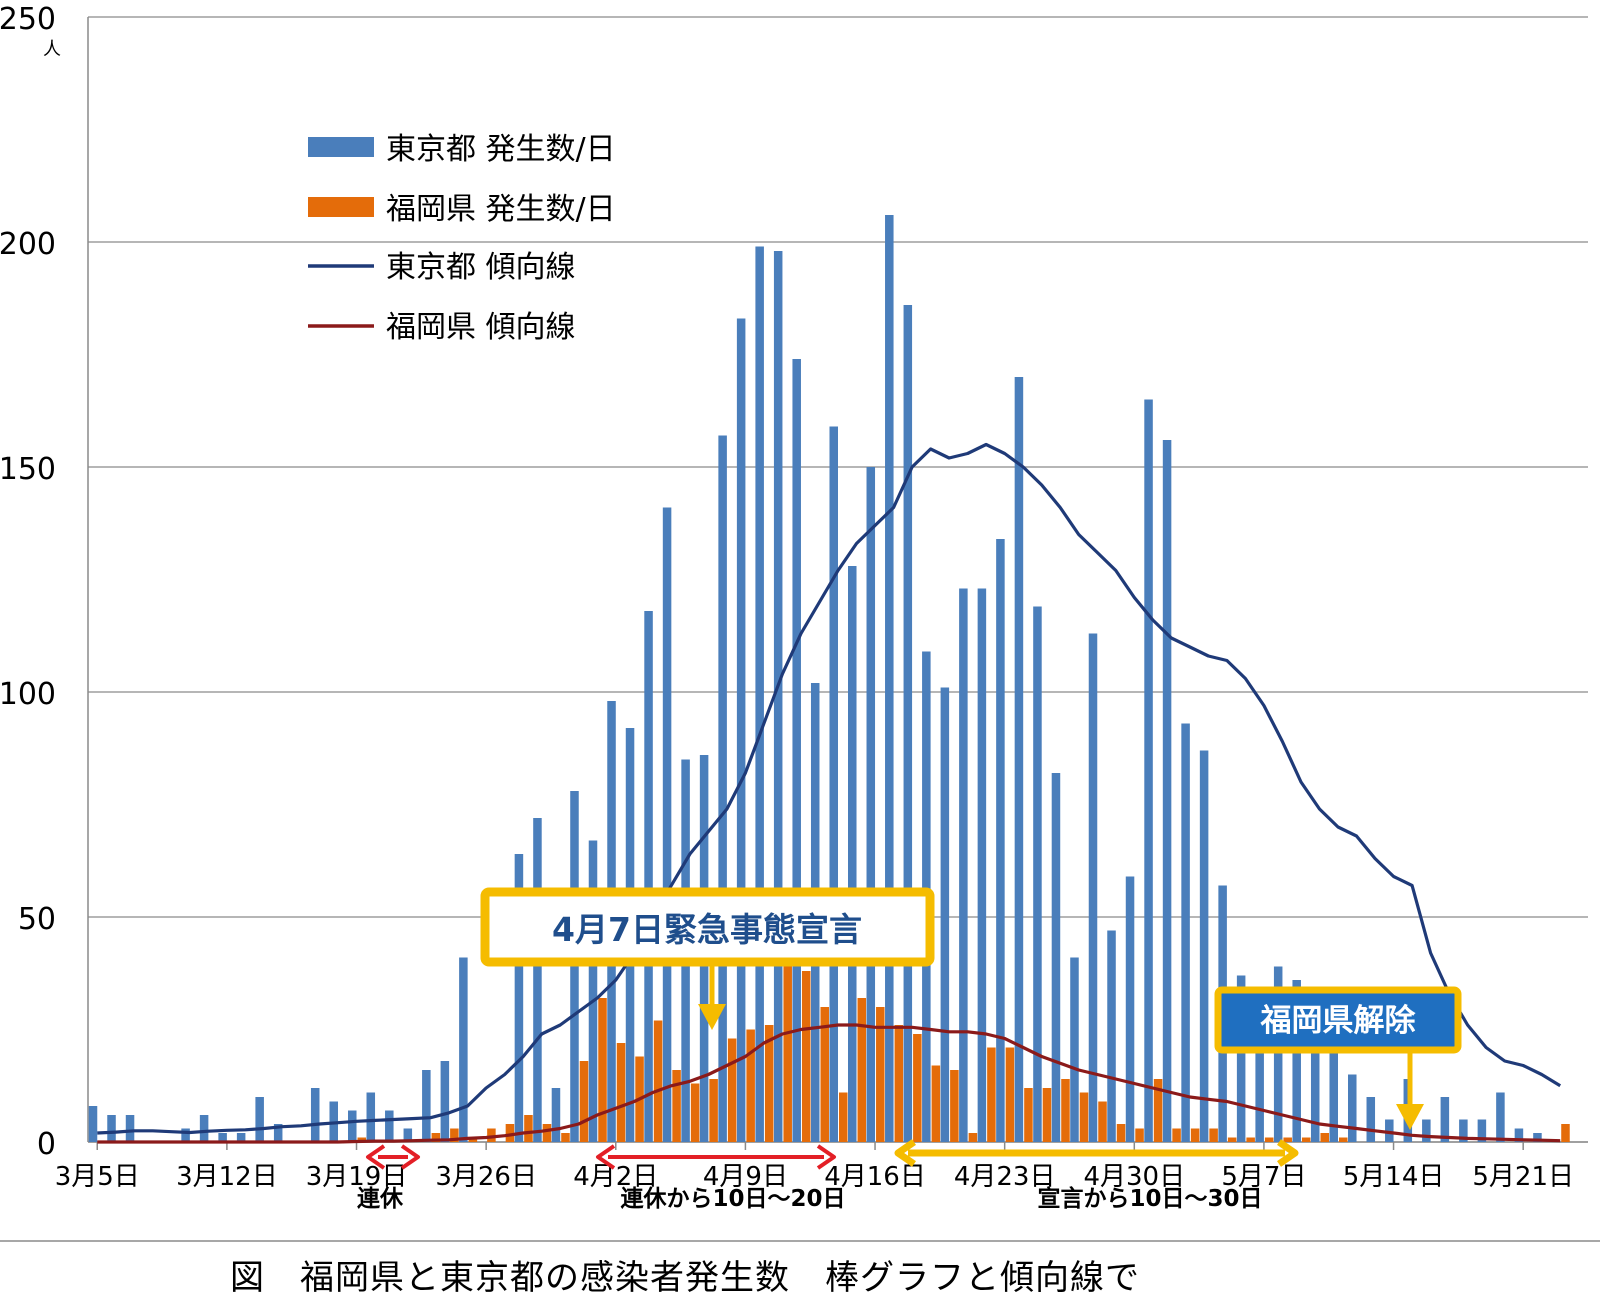 This screenshot has height=1299, width=1600. Describe the element at coordinates (28, 469) in the screenshot. I see `y-tick-label: 150` at that location.